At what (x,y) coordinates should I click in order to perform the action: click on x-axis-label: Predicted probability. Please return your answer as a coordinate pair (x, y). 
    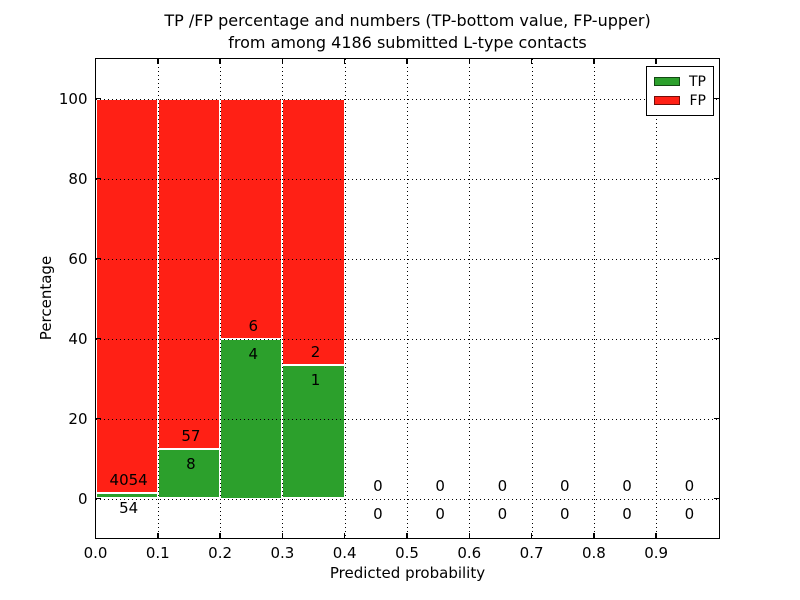
    Looking at the image, I should click on (407, 573).